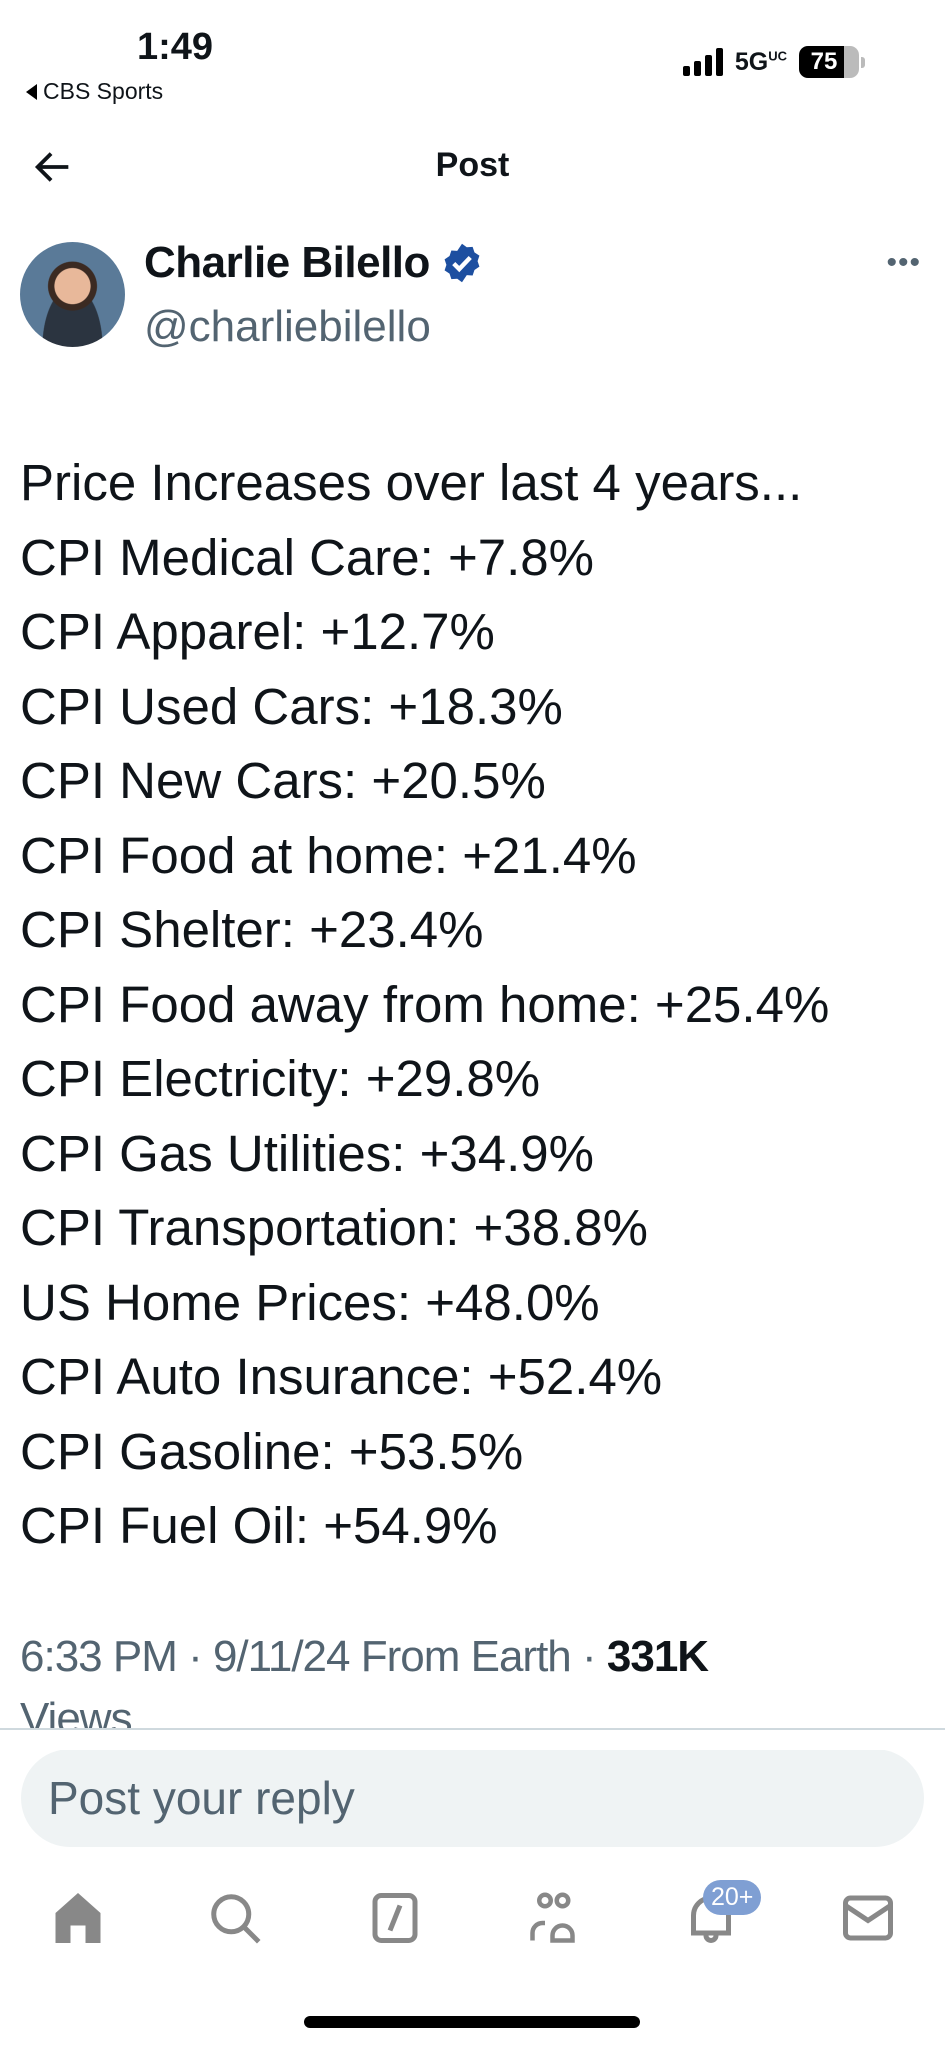  What do you see at coordinates (732, 1897) in the screenshot?
I see `notifications-badge: 20+` at bounding box center [732, 1897].